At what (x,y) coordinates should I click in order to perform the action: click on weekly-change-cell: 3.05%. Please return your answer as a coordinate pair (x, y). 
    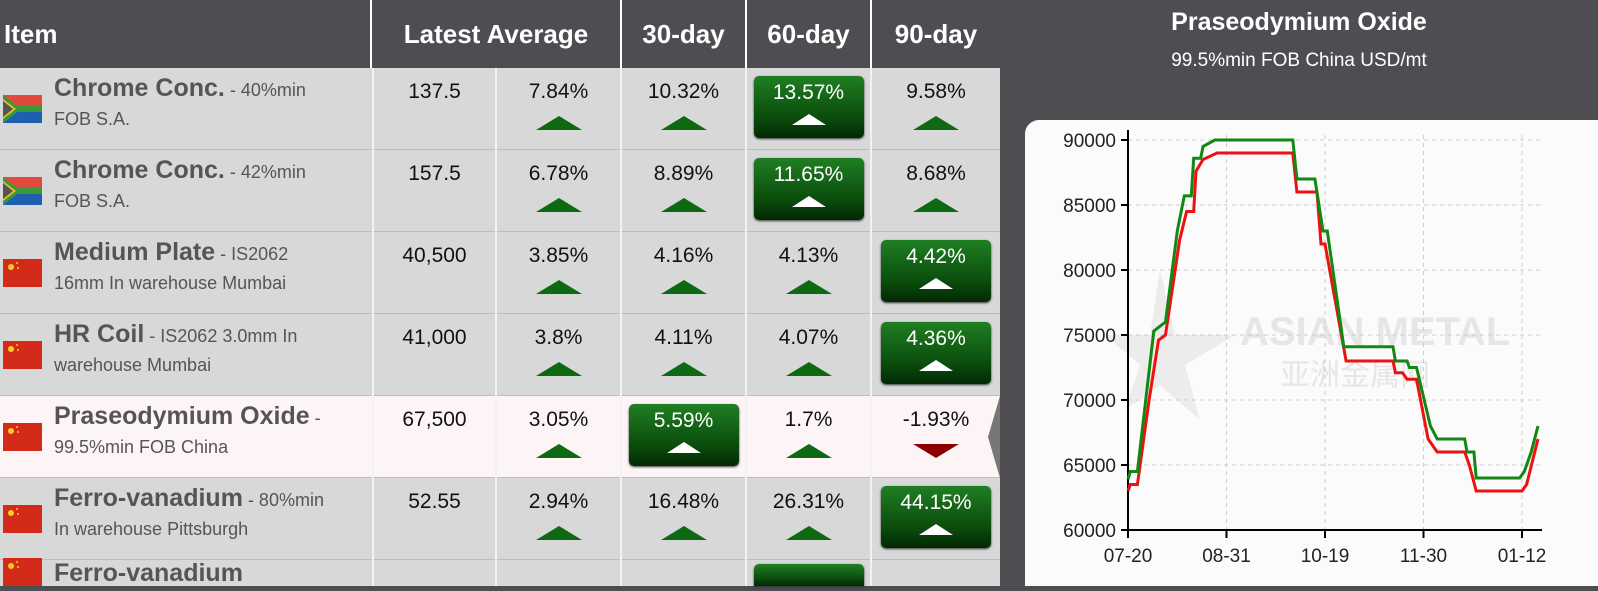
    Looking at the image, I should click on (557, 437).